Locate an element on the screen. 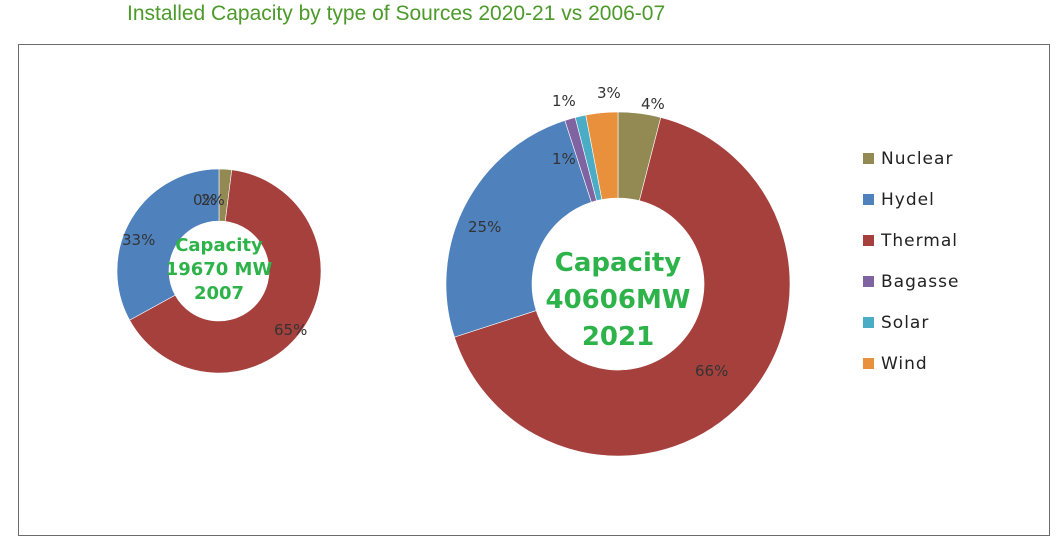 The width and height of the screenshot is (1060, 546). legend-label-solar: Solar is located at coordinates (905, 323).